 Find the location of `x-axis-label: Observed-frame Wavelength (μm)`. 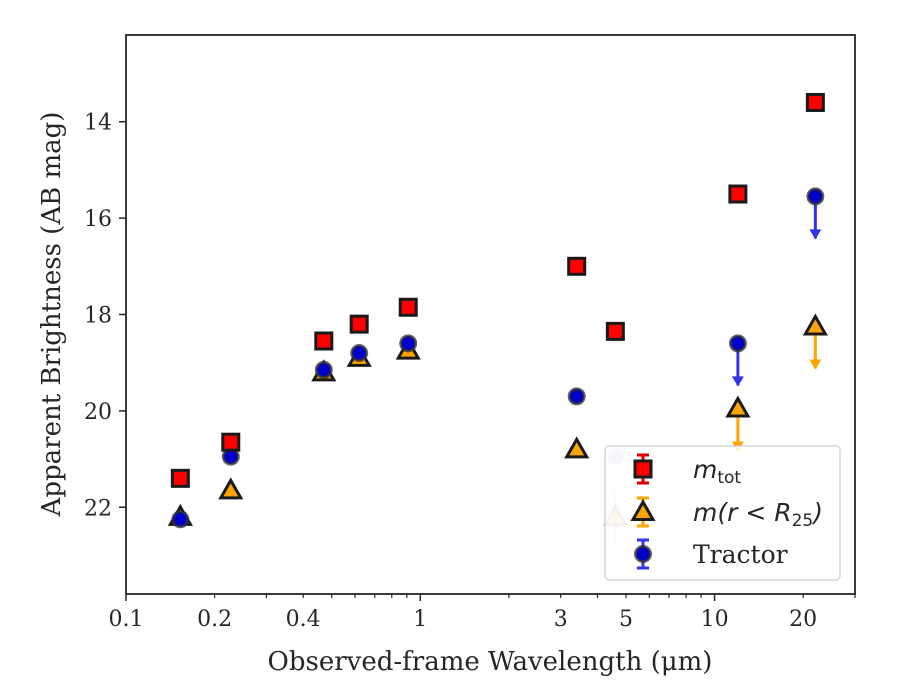

x-axis-label: Observed-frame Wavelength (μm) is located at coordinates (490, 662).